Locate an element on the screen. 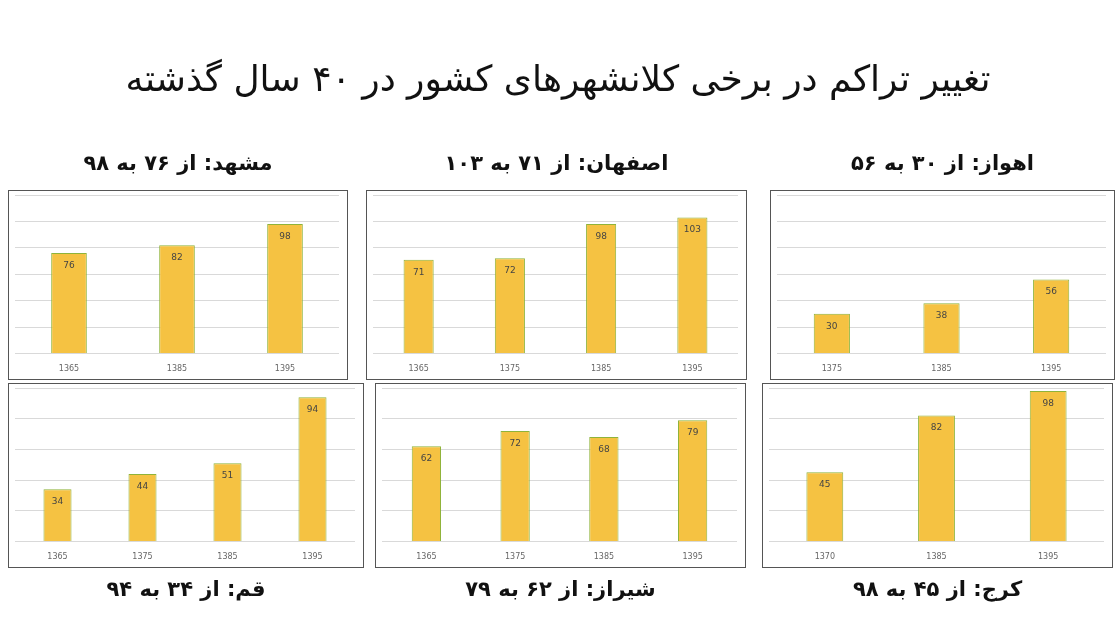 The height and width of the screenshot is (625, 1116). data-label: 34 is located at coordinates (57, 501).